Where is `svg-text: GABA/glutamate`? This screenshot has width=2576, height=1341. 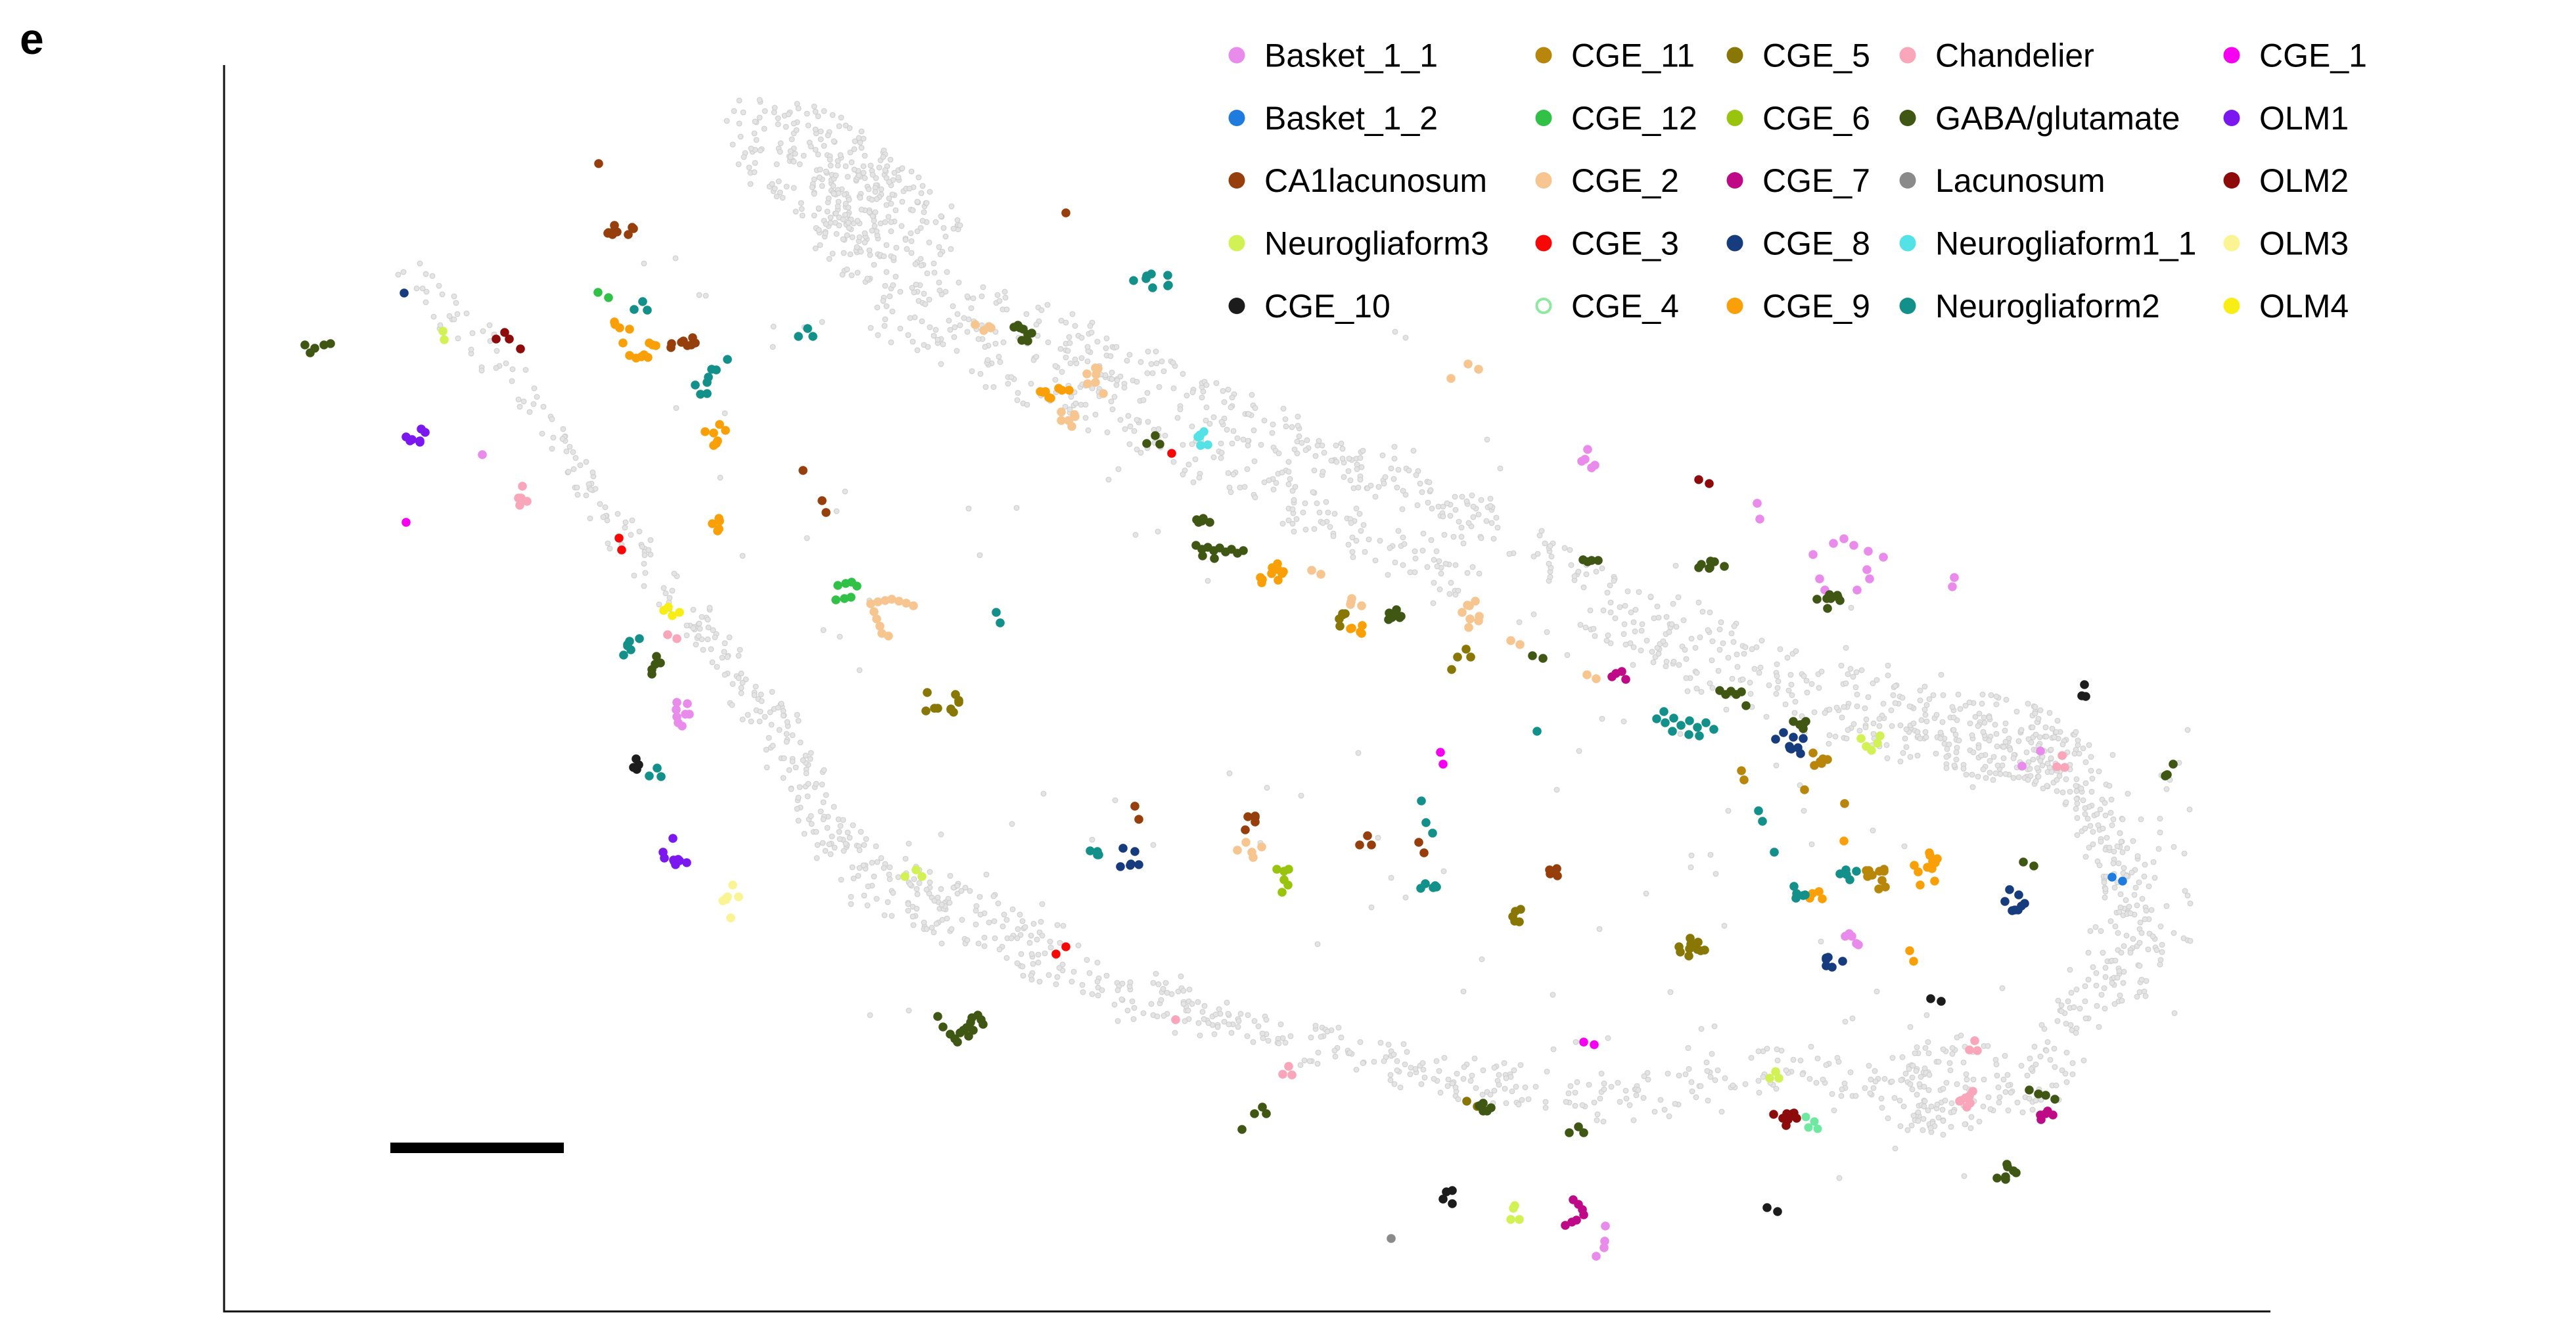 svg-text: GABA/glutamate is located at coordinates (2057, 118).